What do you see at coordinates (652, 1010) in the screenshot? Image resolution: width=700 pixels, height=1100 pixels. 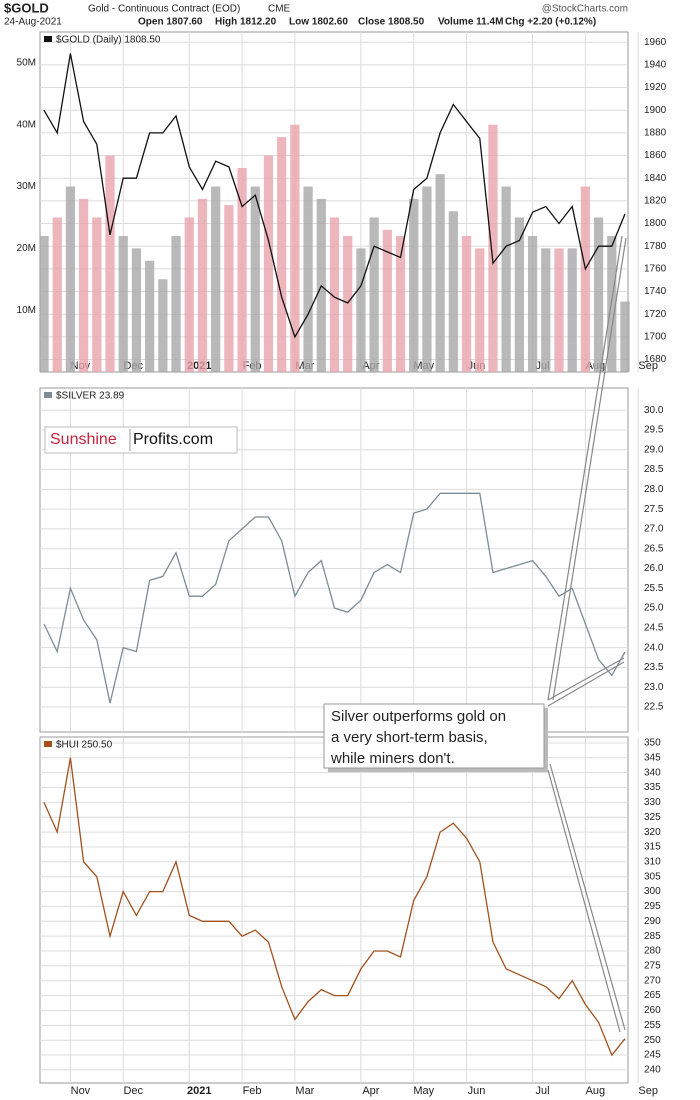 I see `y-tick-label: 260` at bounding box center [652, 1010].